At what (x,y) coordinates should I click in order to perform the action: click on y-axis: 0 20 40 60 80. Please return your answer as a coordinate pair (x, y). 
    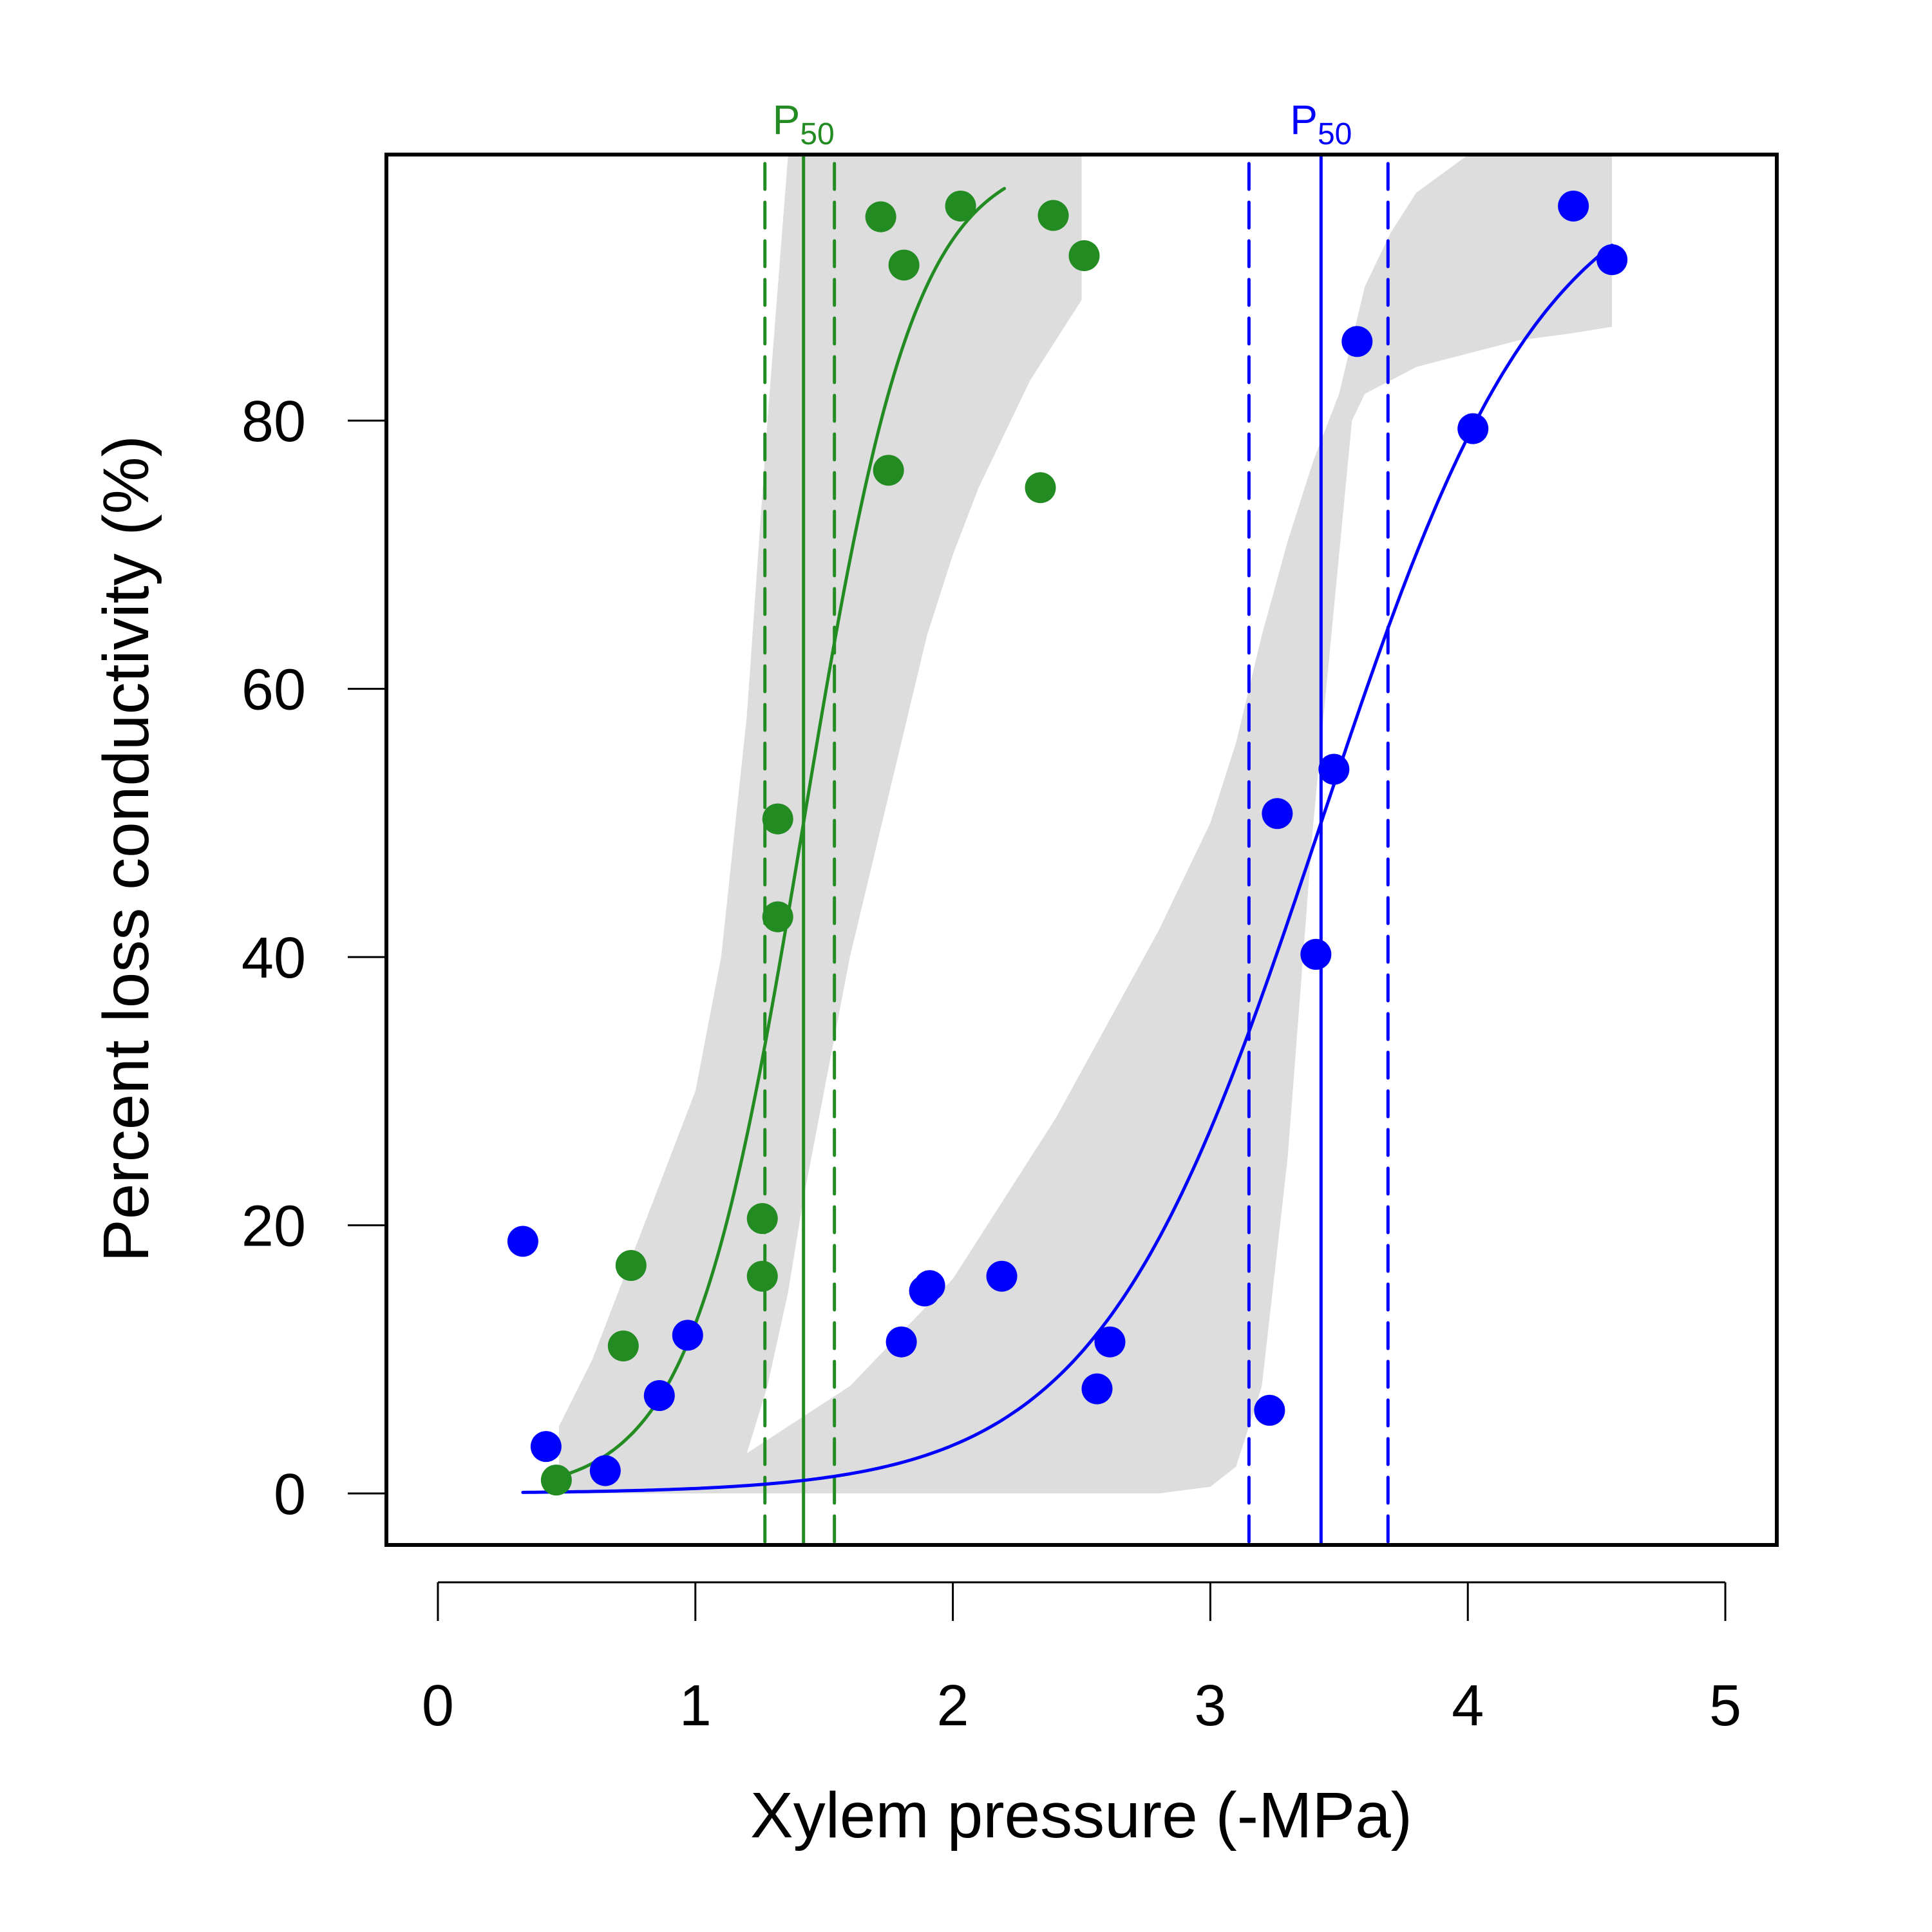
    Looking at the image, I should click on (314, 958).